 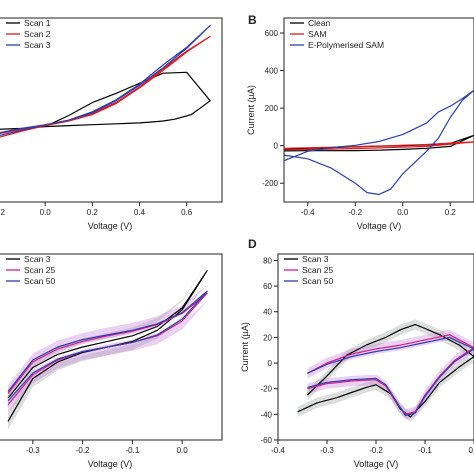 What do you see at coordinates (317, 34) in the screenshot?
I see `legend-entry: SAM` at bounding box center [317, 34].